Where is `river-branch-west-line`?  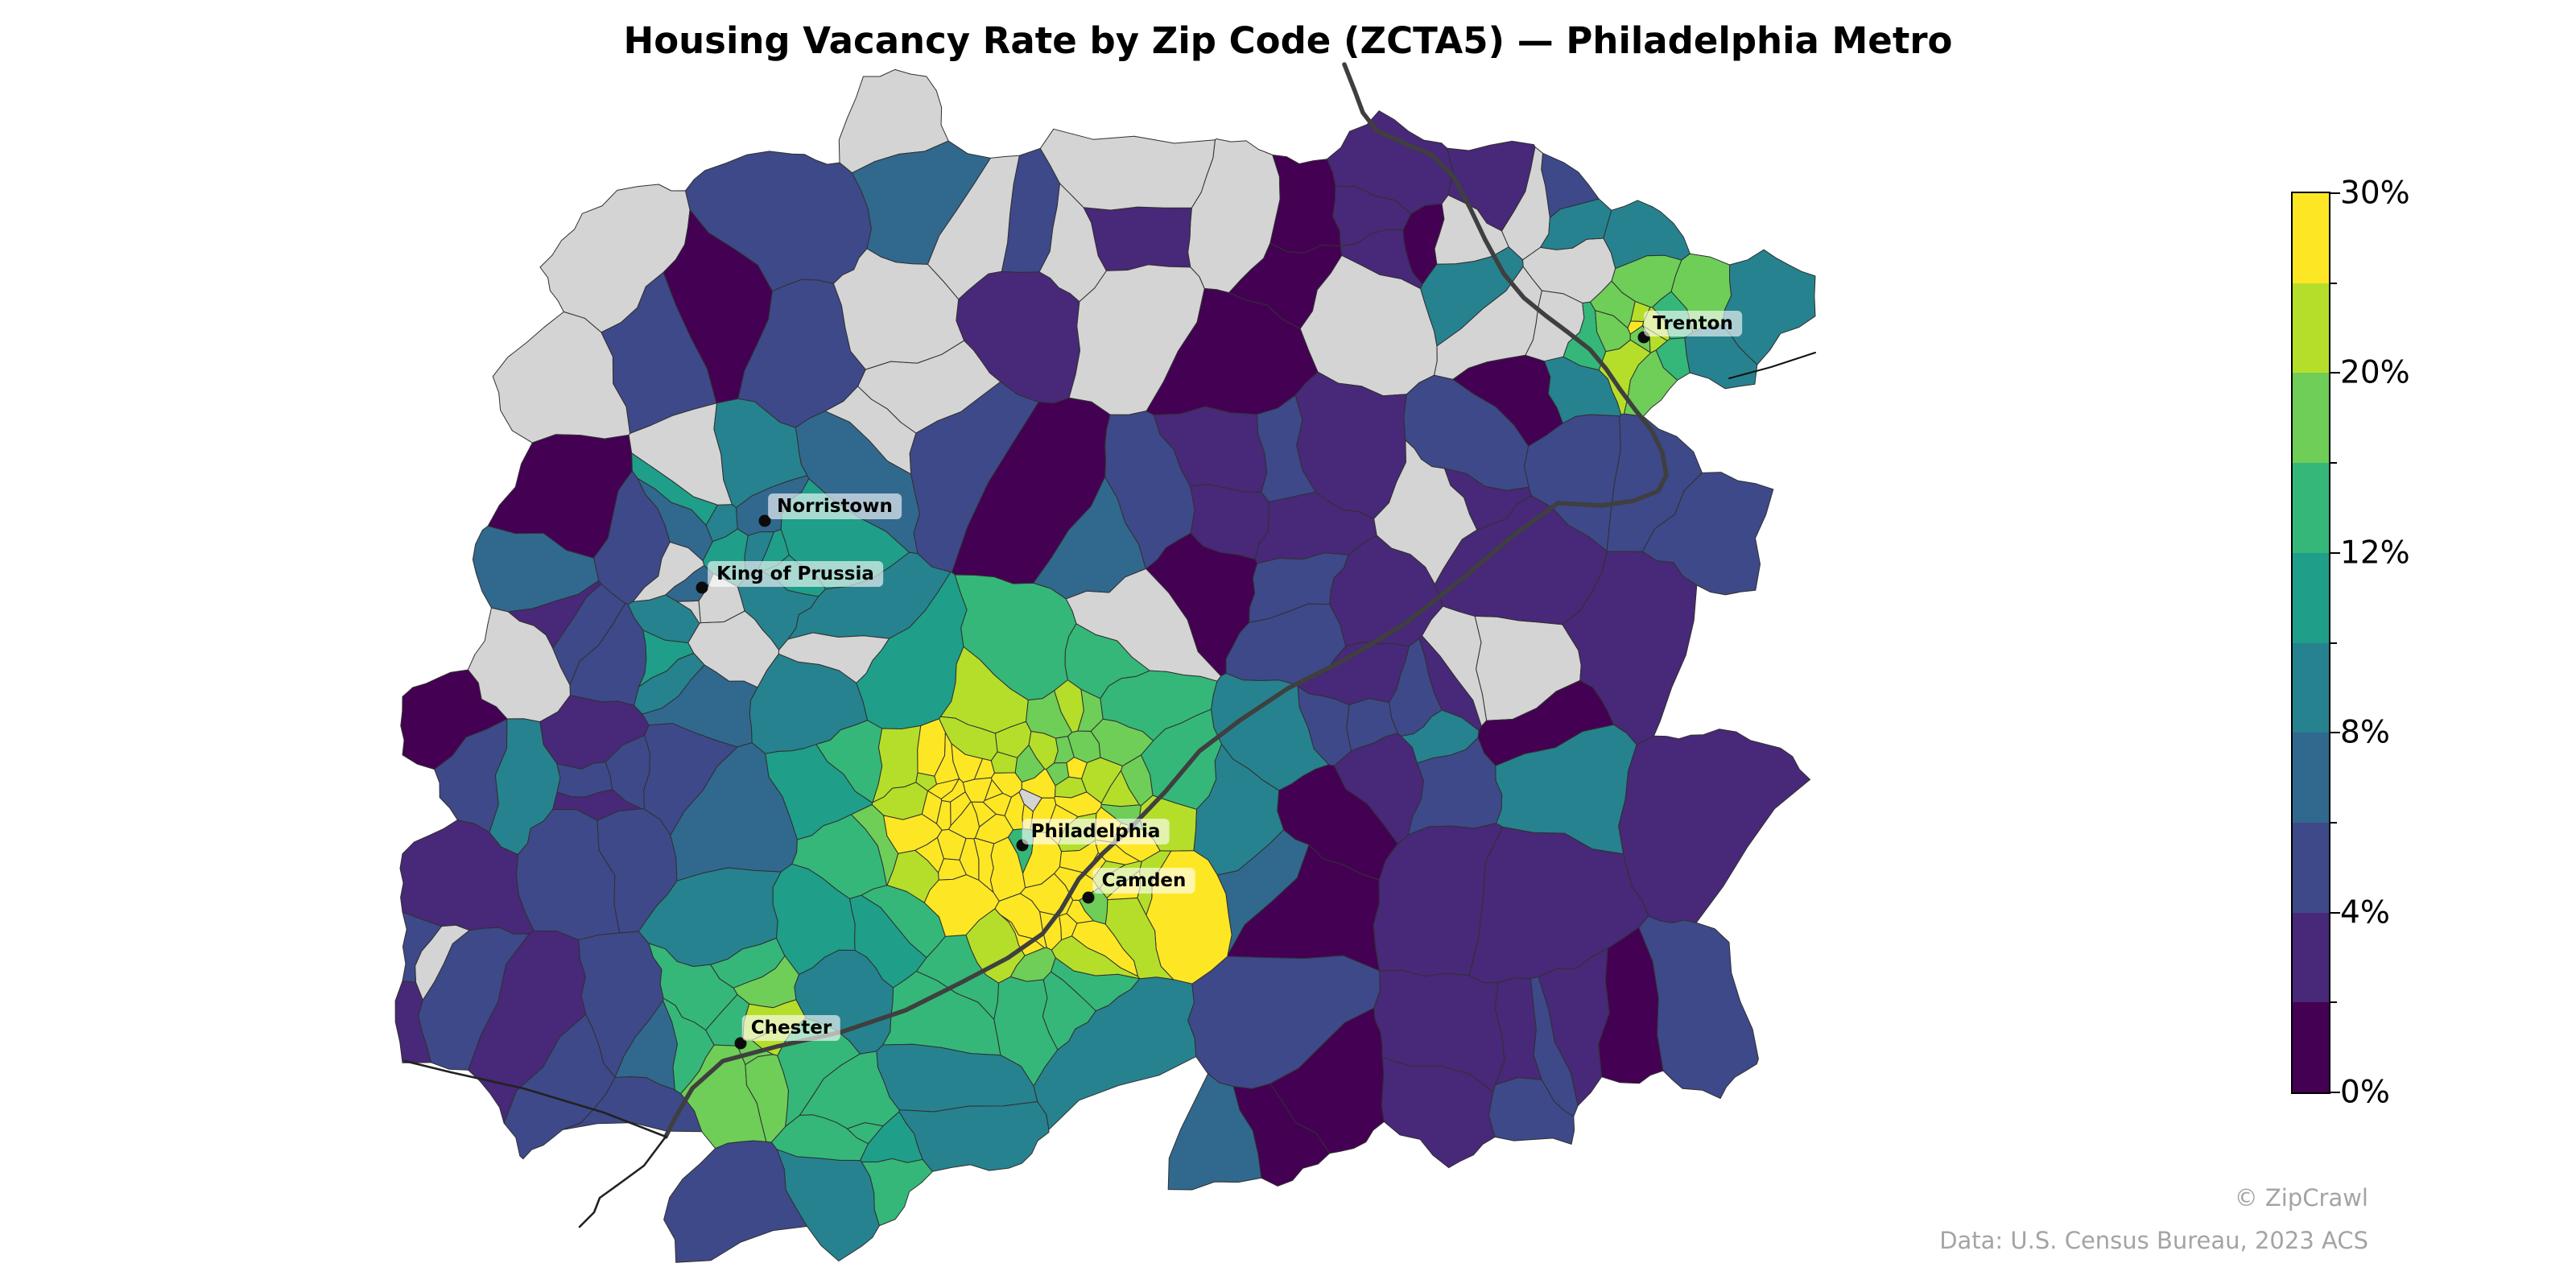
river-branch-west-line is located at coordinates (535, 1098).